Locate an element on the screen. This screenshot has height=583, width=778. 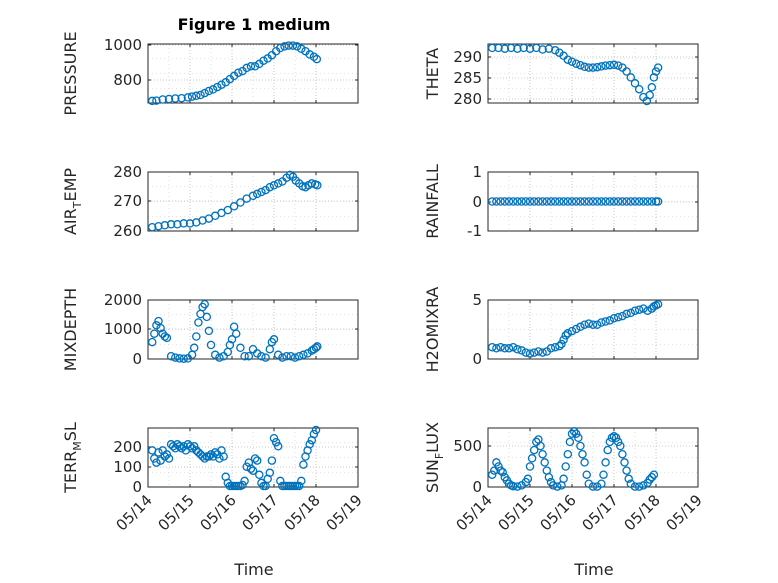
y-tick-label: 1000 is located at coordinates (123, 329).